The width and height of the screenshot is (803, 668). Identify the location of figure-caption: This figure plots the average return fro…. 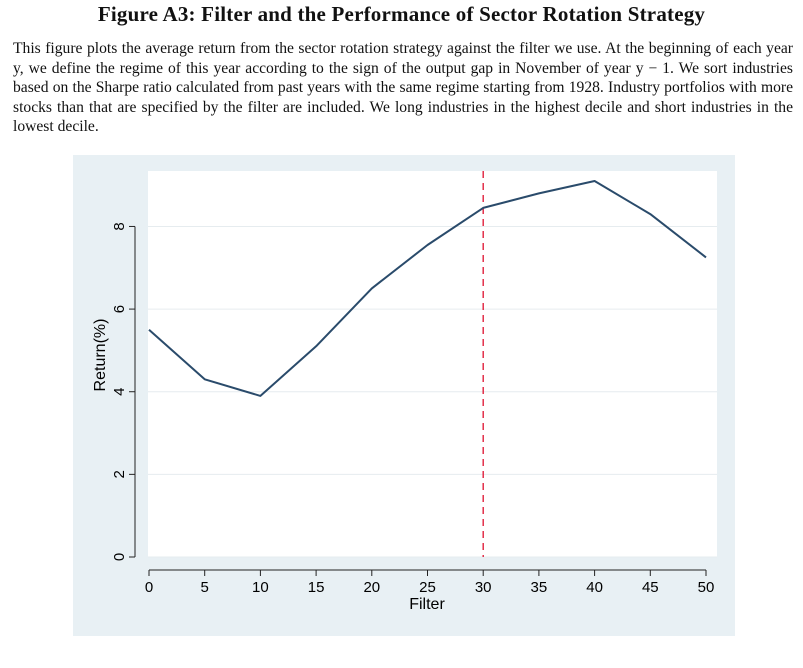
(403, 87).